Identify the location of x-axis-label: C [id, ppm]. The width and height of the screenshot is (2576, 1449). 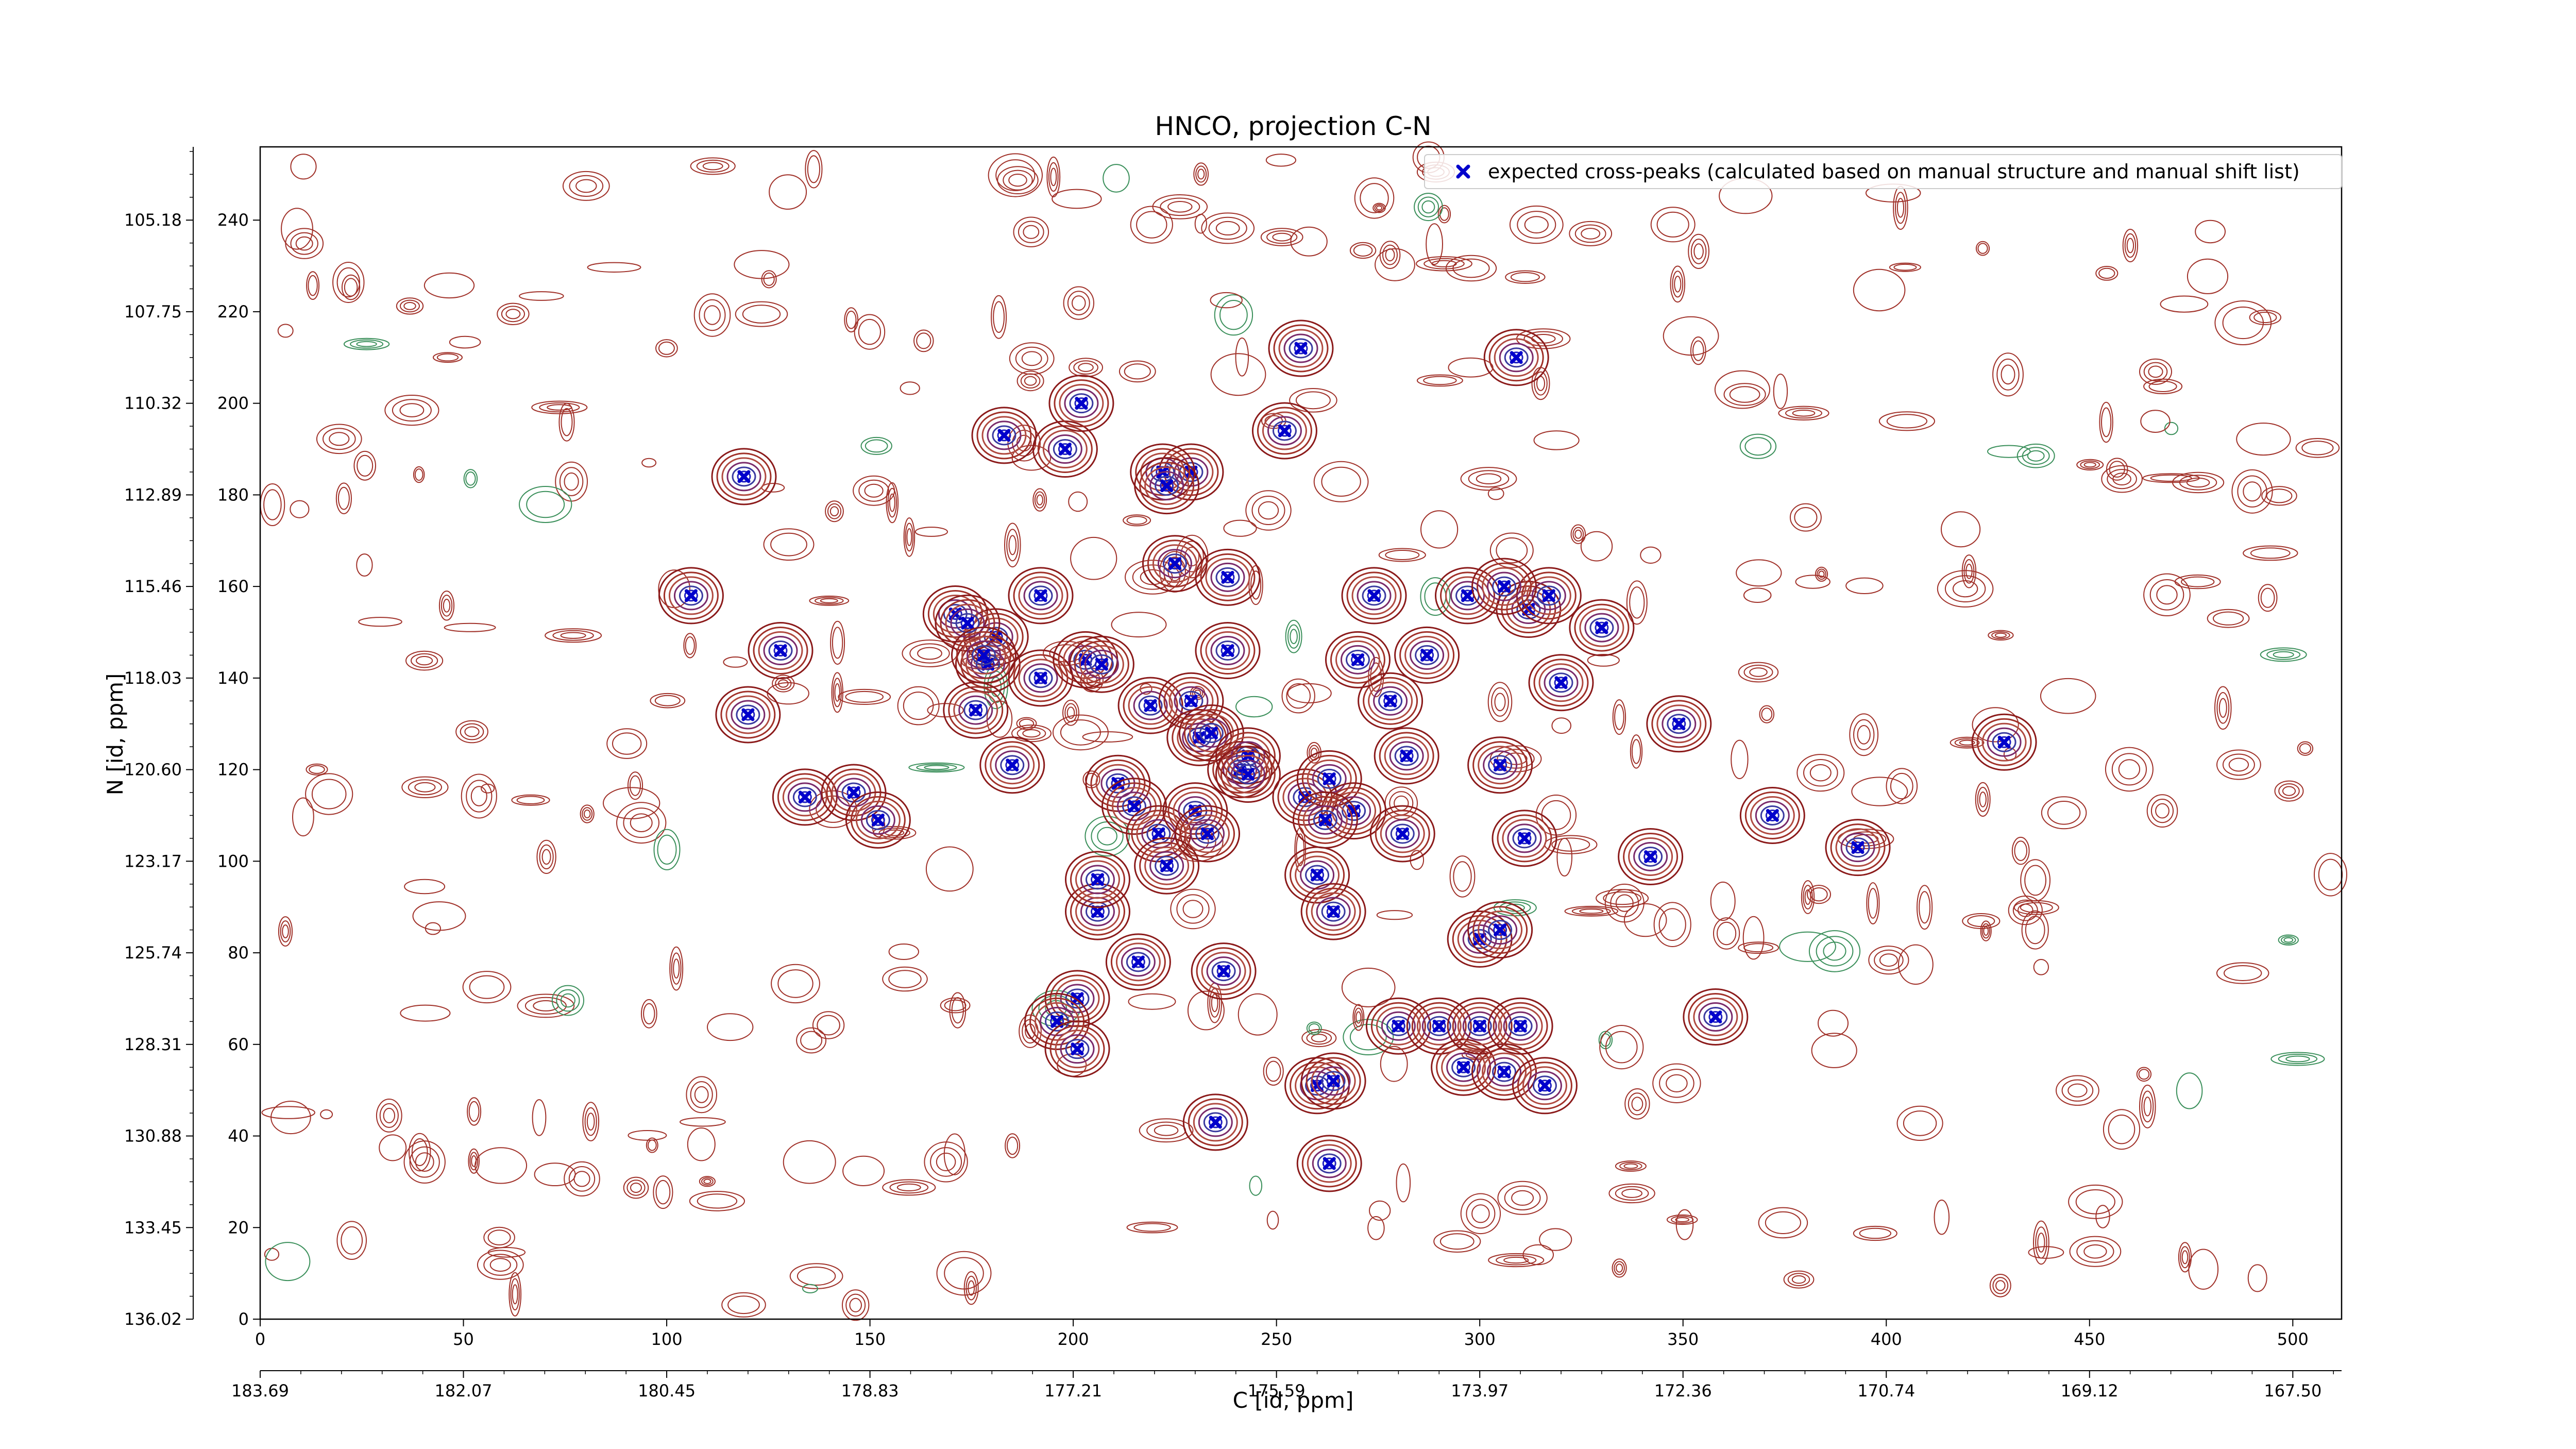
(1293, 1400).